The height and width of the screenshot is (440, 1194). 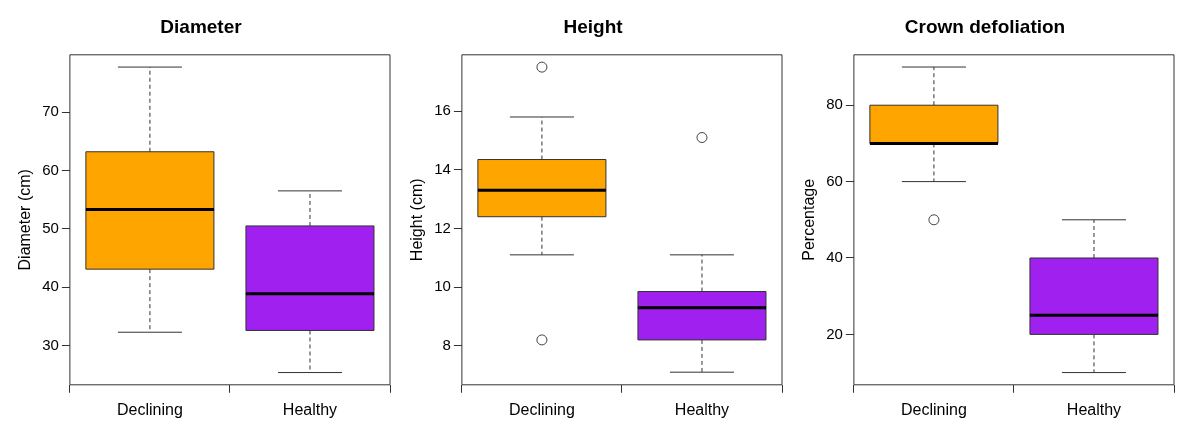 What do you see at coordinates (442, 227) in the screenshot?
I see `y-tick-label: 12` at bounding box center [442, 227].